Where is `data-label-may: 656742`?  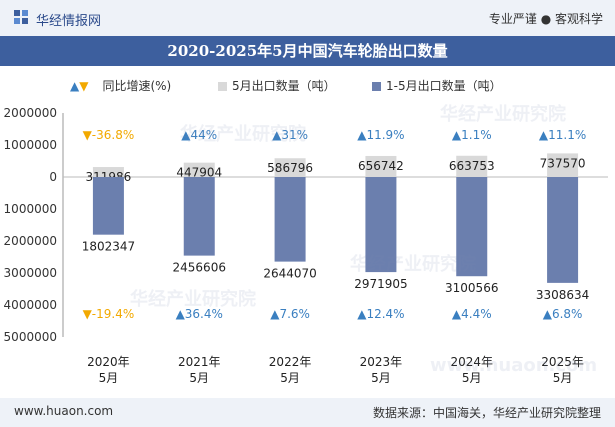 data-label-may: 656742 is located at coordinates (381, 166).